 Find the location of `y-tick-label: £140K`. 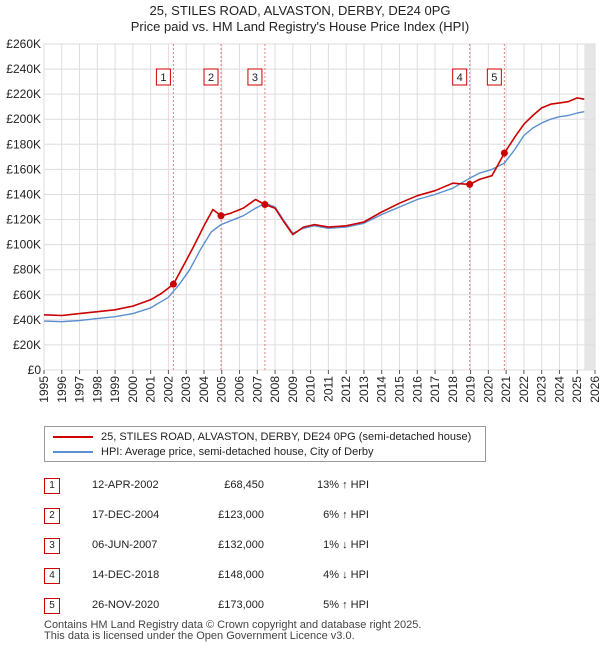

y-tick-label: £140K is located at coordinates (23, 194).